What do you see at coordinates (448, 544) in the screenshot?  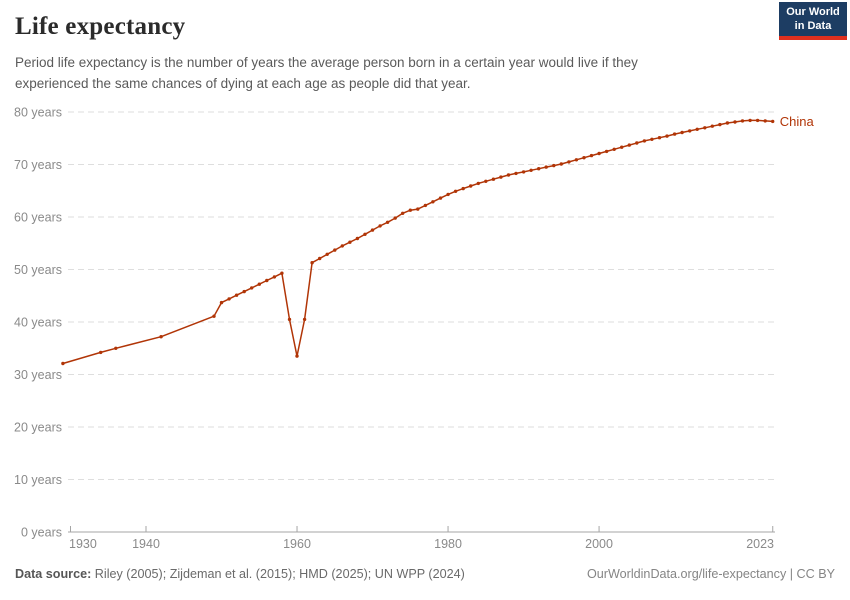 I see `x-tick-label-1980: 1980` at bounding box center [448, 544].